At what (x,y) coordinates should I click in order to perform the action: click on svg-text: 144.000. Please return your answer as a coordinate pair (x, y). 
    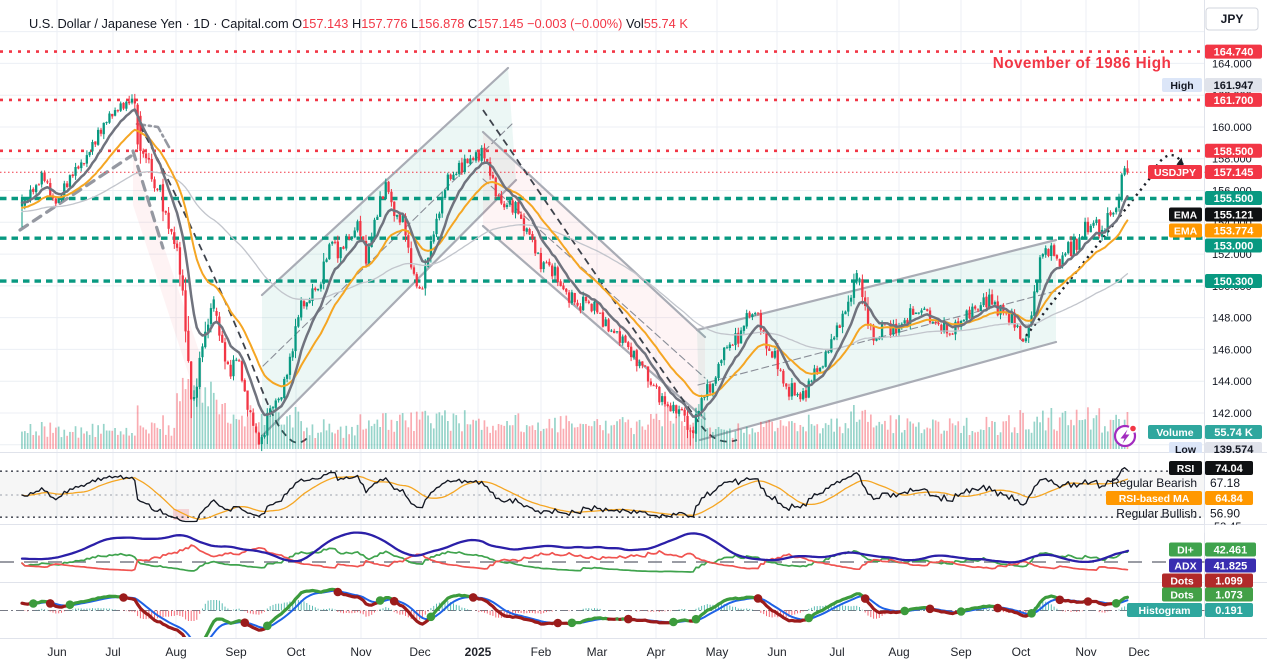
    Looking at the image, I should click on (1232, 382).